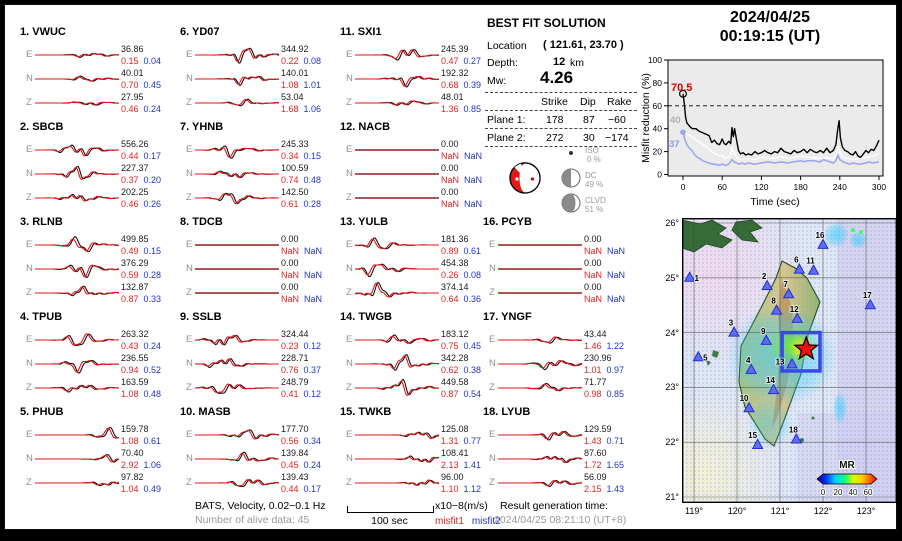 The image size is (902, 541). Describe the element at coordinates (364, 222) in the screenshot. I see `station-header-YULB: 13. YULB` at that location.